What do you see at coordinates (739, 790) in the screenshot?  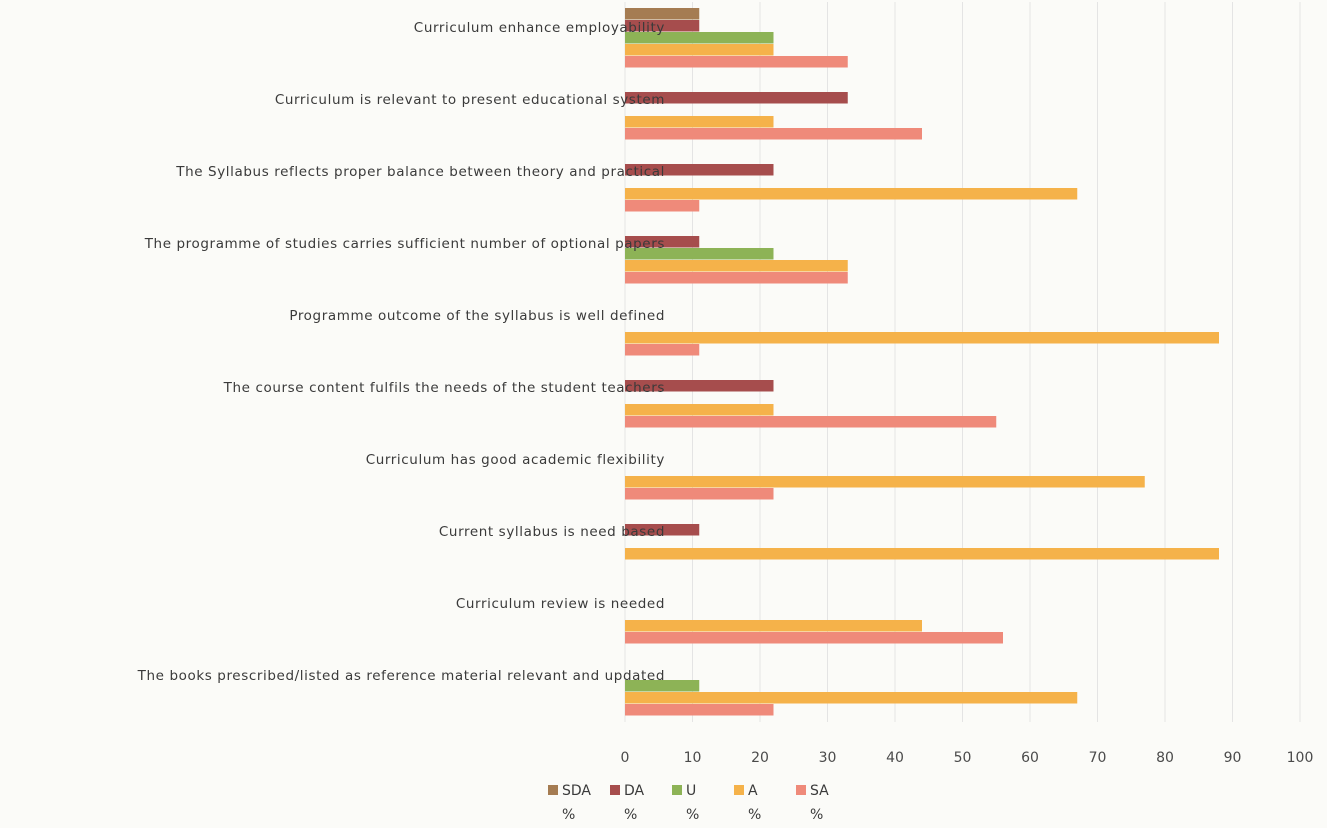 I see `legend-swatch-a` at bounding box center [739, 790].